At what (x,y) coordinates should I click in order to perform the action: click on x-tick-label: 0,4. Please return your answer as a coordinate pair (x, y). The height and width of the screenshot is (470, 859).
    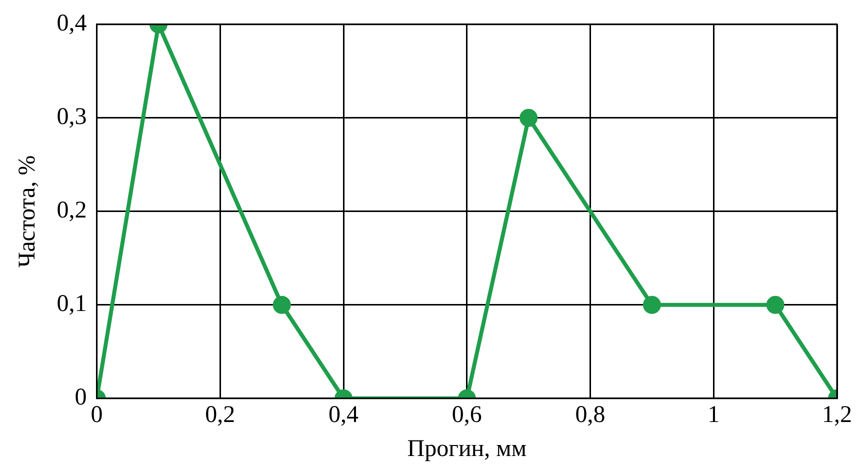
    Looking at the image, I should click on (343, 415).